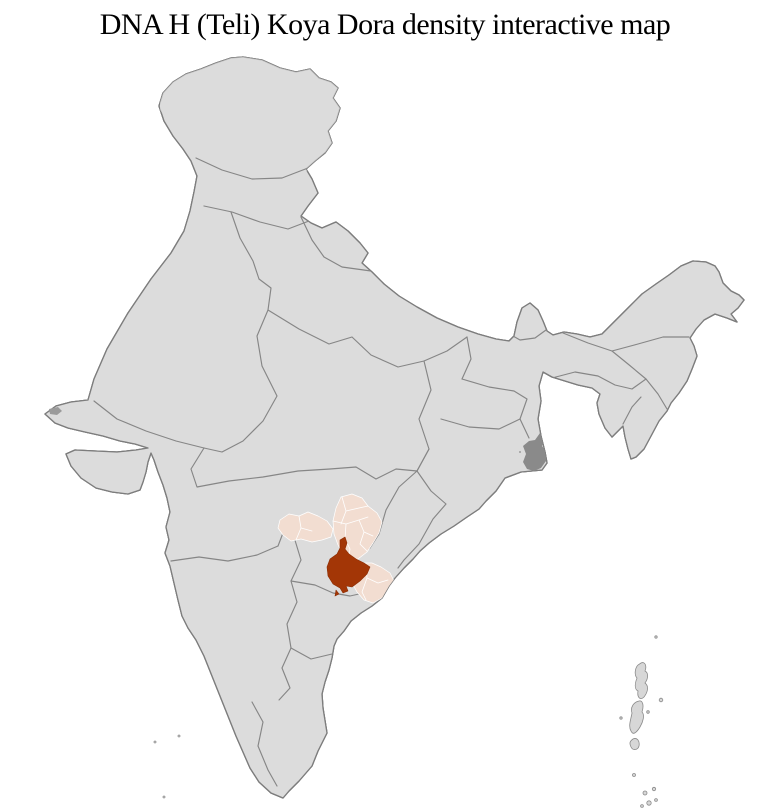 This screenshot has height=811, width=770. What do you see at coordinates (348, 566) in the screenshot?
I see `high-density-district` at bounding box center [348, 566].